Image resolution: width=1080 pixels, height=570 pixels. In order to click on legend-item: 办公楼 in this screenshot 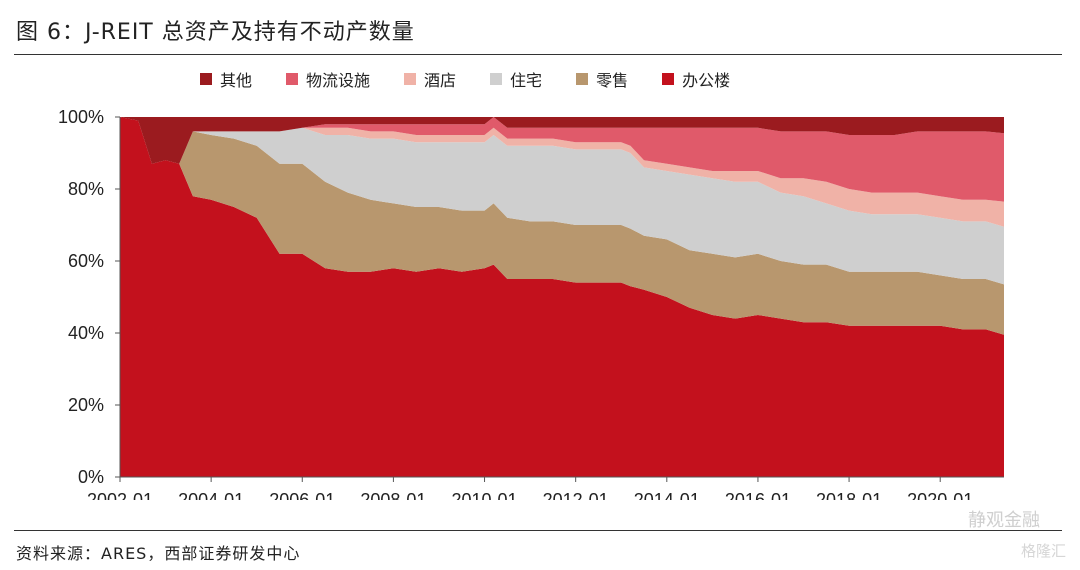, I will do `click(696, 79)`.